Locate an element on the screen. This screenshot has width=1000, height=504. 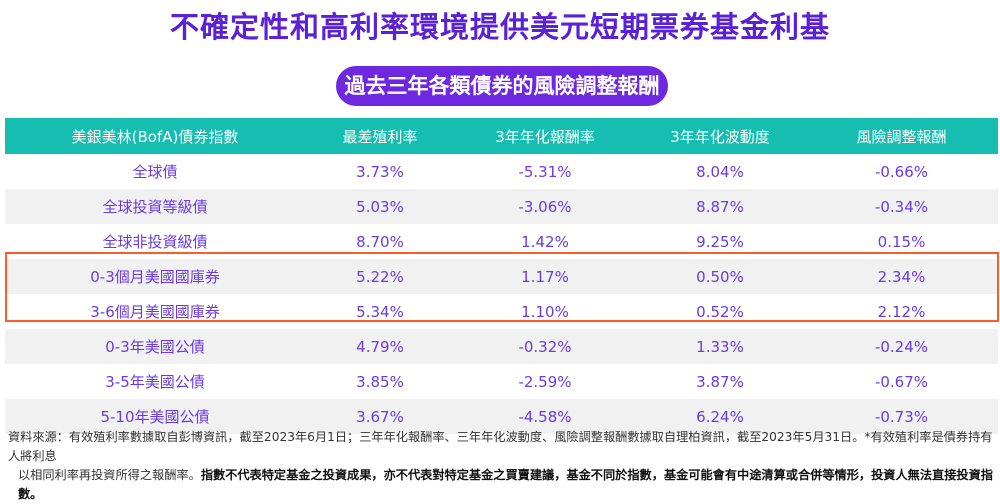
index-name-cell: 全球債 is located at coordinates (155, 172).